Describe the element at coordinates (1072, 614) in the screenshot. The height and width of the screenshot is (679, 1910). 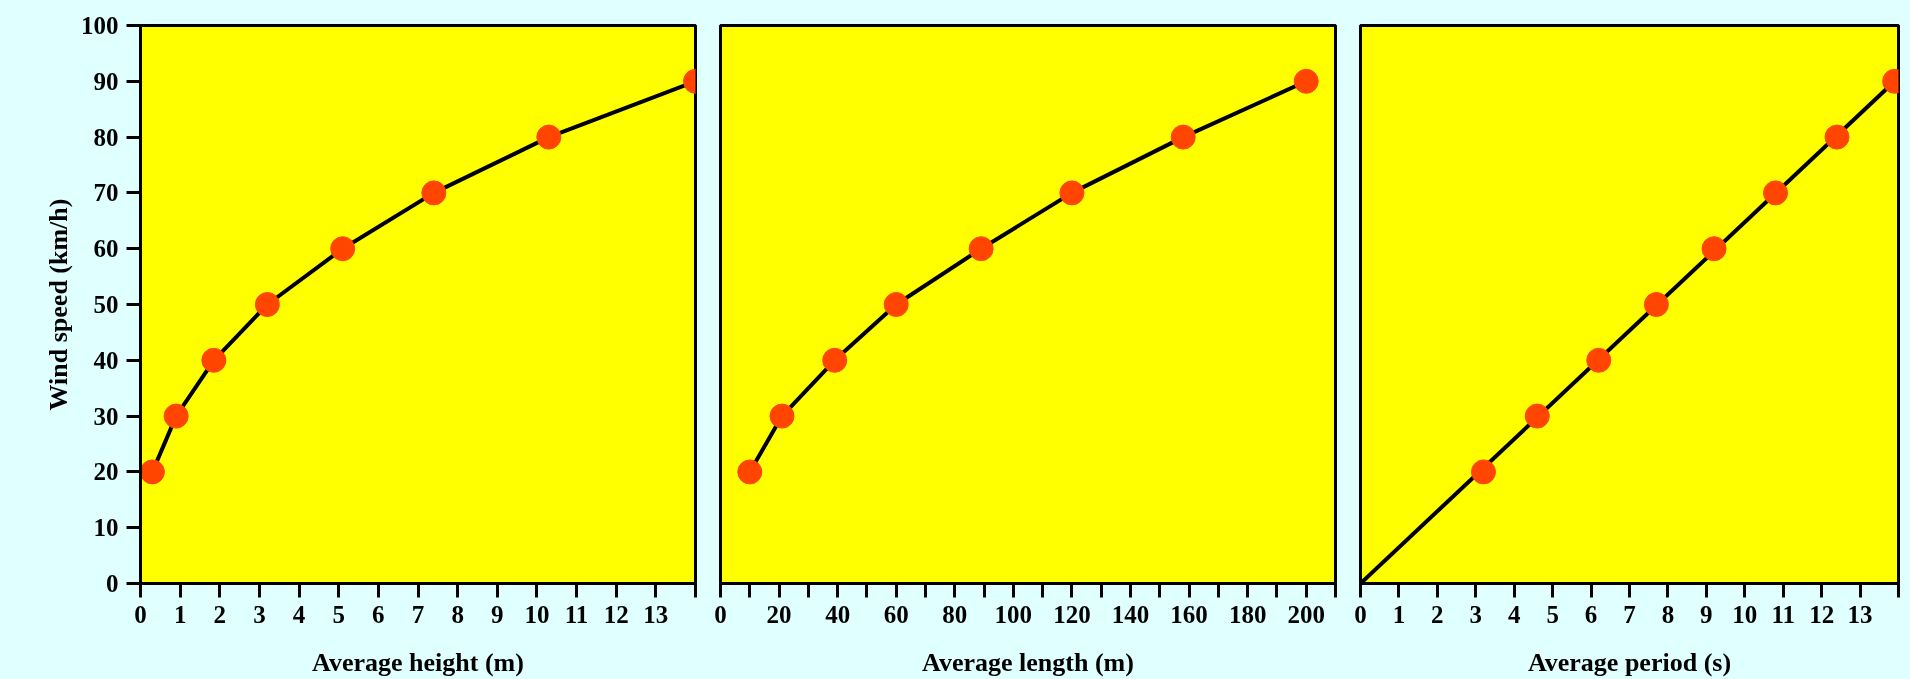
I see `x-tick-label: 120` at that location.